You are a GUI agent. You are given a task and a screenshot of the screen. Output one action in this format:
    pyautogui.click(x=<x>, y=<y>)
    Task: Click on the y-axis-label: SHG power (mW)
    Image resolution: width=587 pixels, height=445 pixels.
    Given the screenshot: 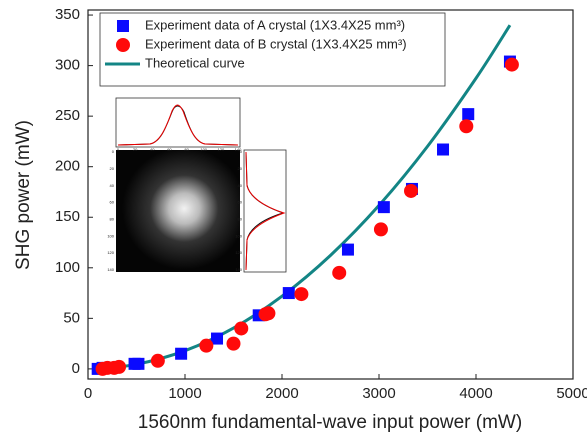 What is the action you would take?
    pyautogui.click(x=23, y=195)
    